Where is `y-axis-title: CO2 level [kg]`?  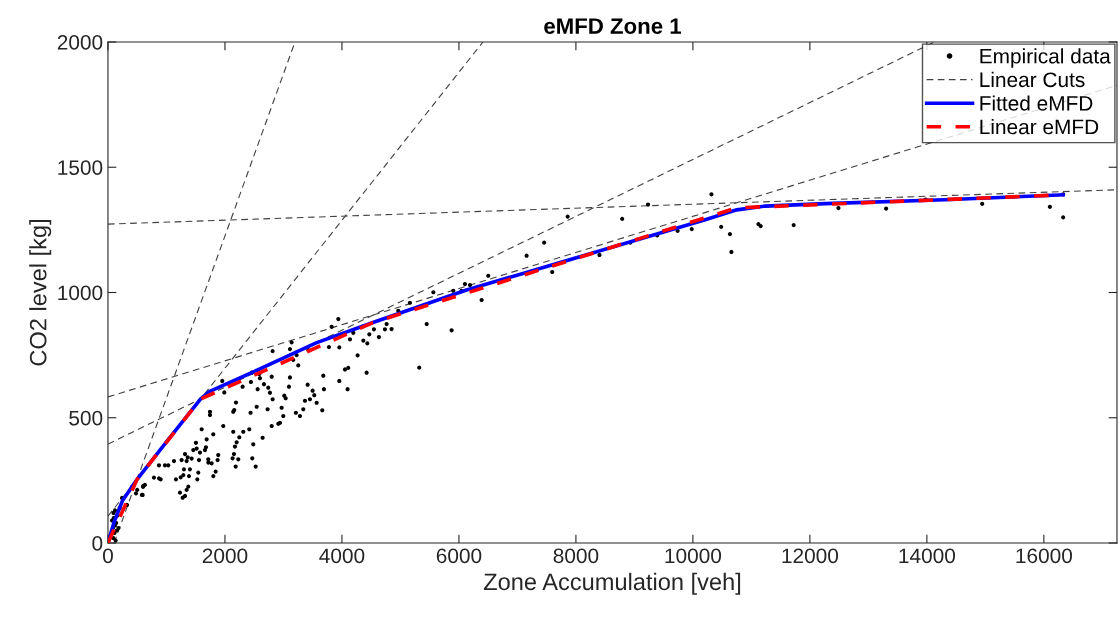 y-axis-title: CO2 level [kg] is located at coordinates (40, 293).